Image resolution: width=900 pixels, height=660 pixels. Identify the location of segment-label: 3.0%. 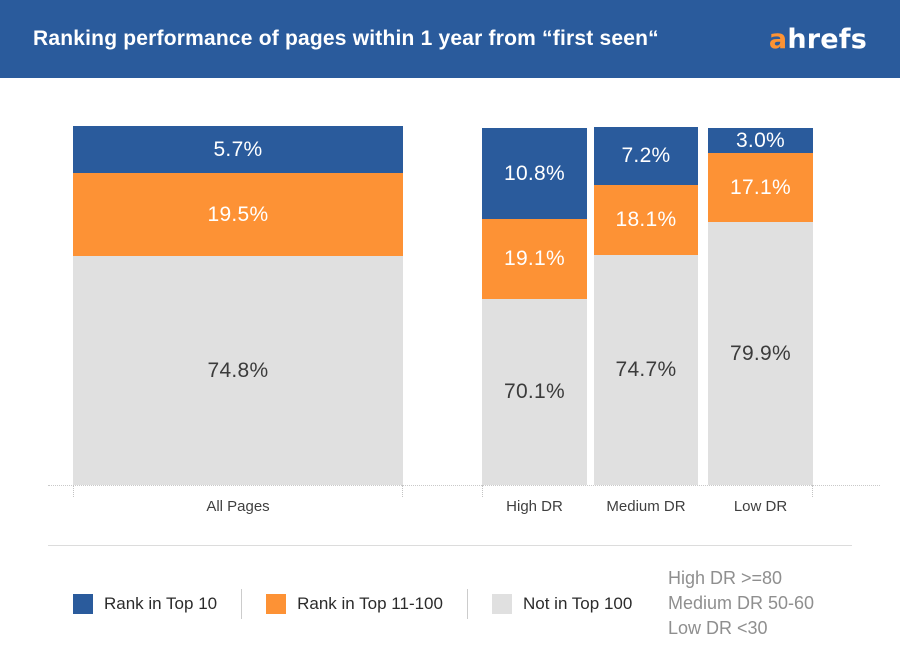
(760, 140).